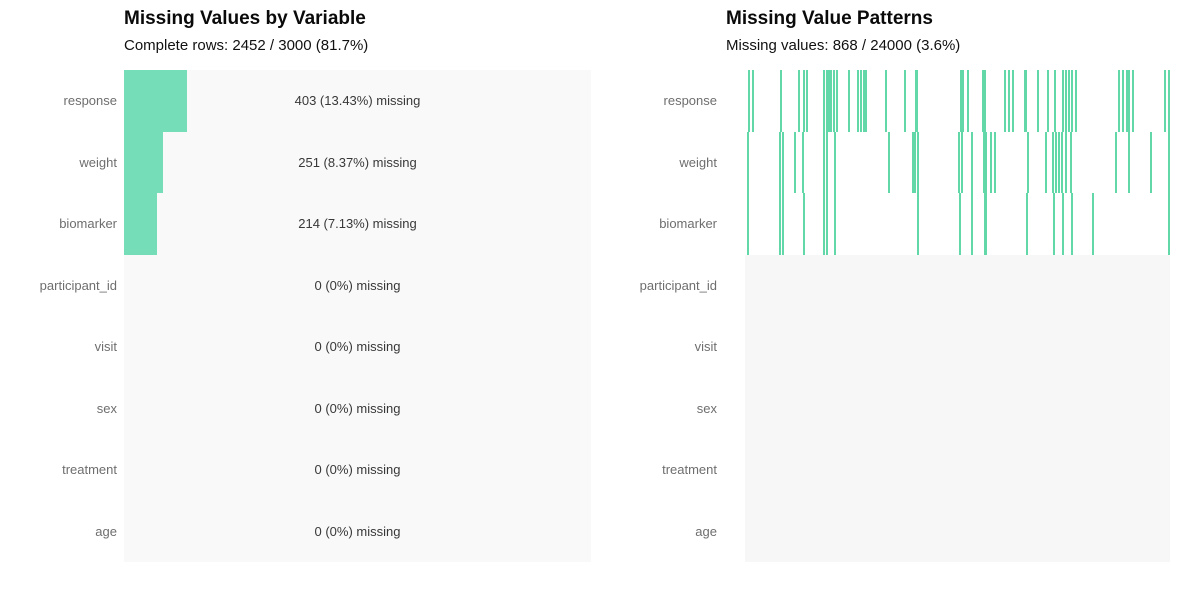 This screenshot has width=1200, height=600. What do you see at coordinates (357, 408) in the screenshot?
I see `bar-value-annotation-sex: 0 (0%) missing` at bounding box center [357, 408].